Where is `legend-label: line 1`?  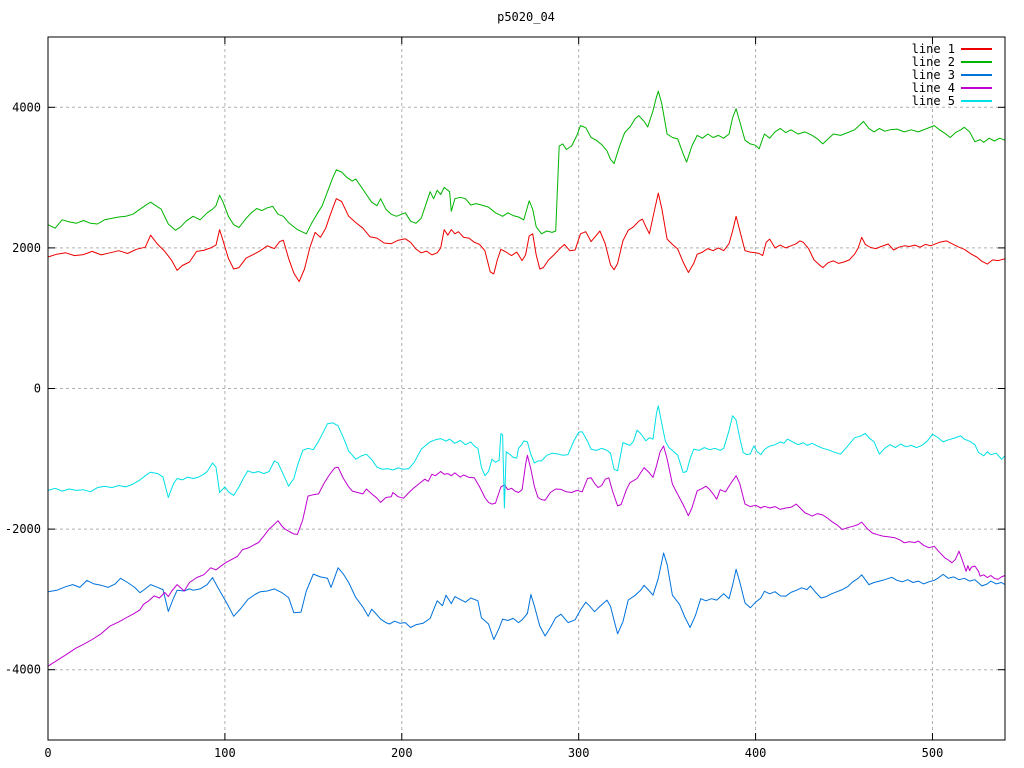
legend-label: line 1 is located at coordinates (933, 49).